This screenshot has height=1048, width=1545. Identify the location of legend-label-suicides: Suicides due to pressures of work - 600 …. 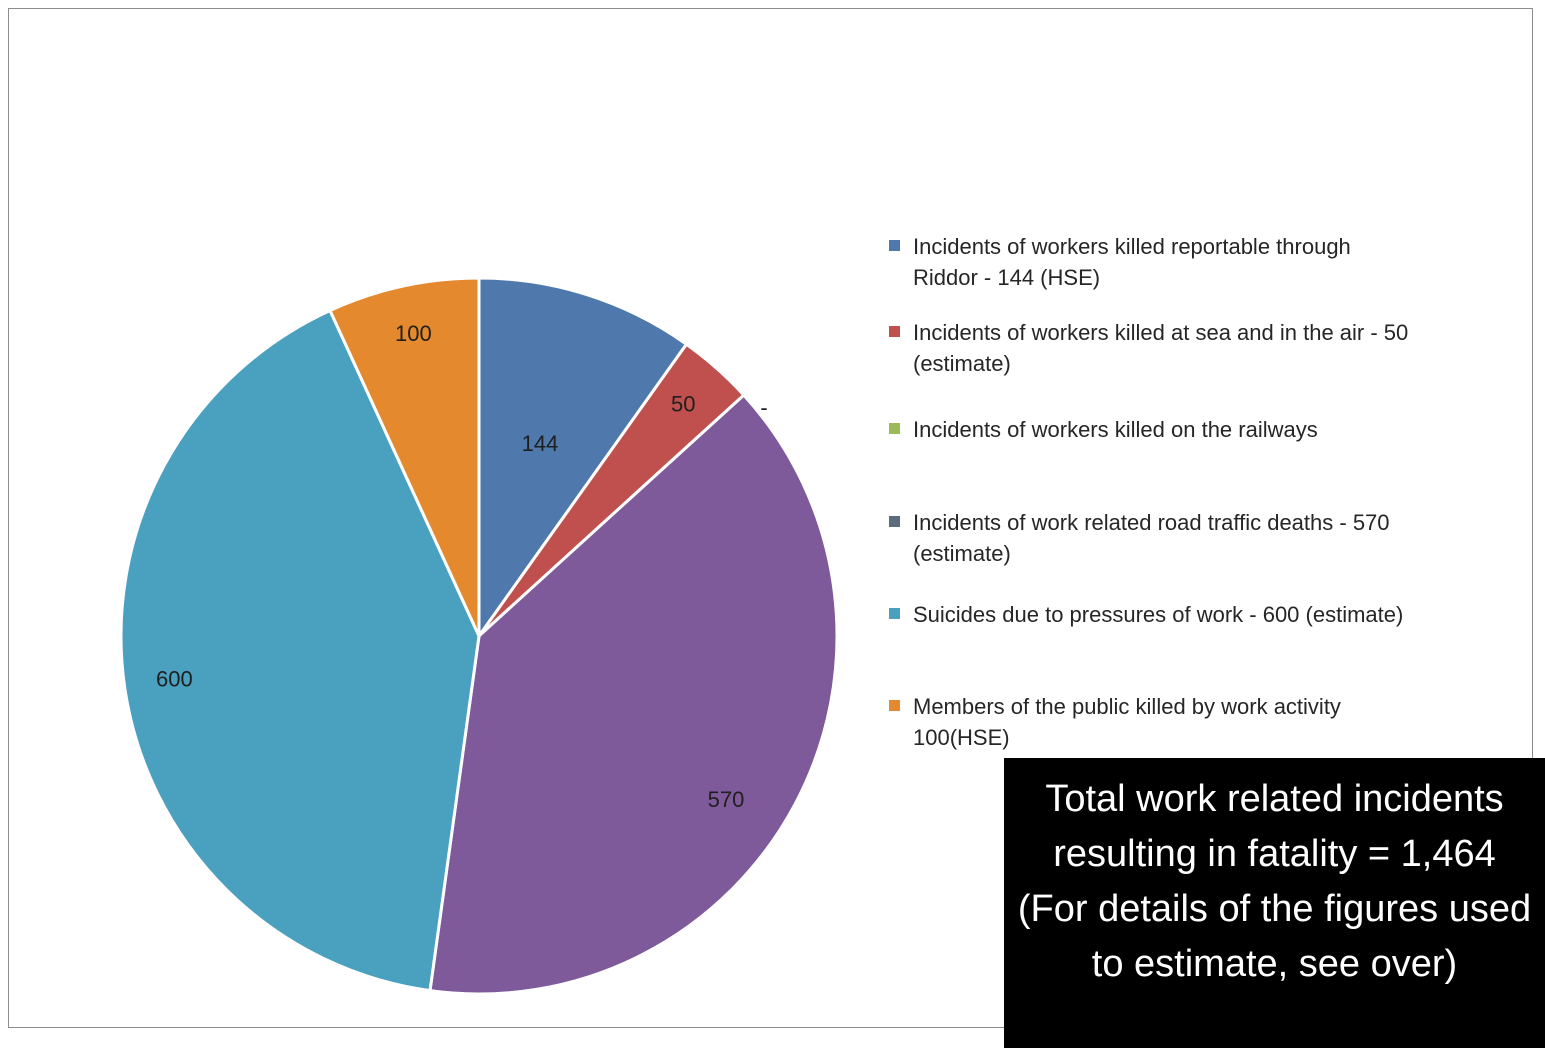
(1158, 614).